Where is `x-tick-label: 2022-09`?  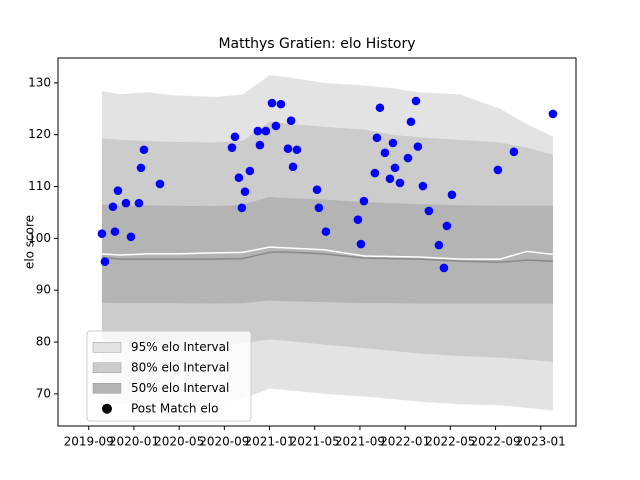
x-tick-label: 2022-09 is located at coordinates (495, 442).